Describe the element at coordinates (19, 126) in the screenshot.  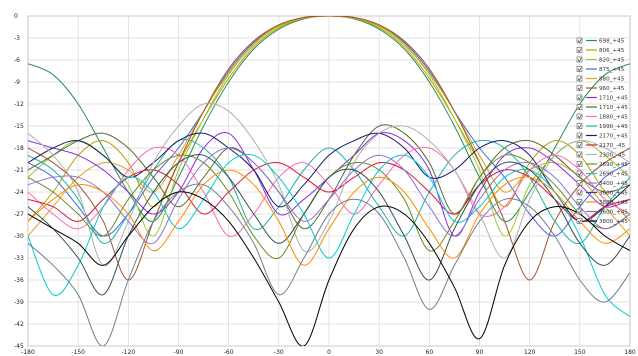
I see `y-tick-label: -15` at that location.